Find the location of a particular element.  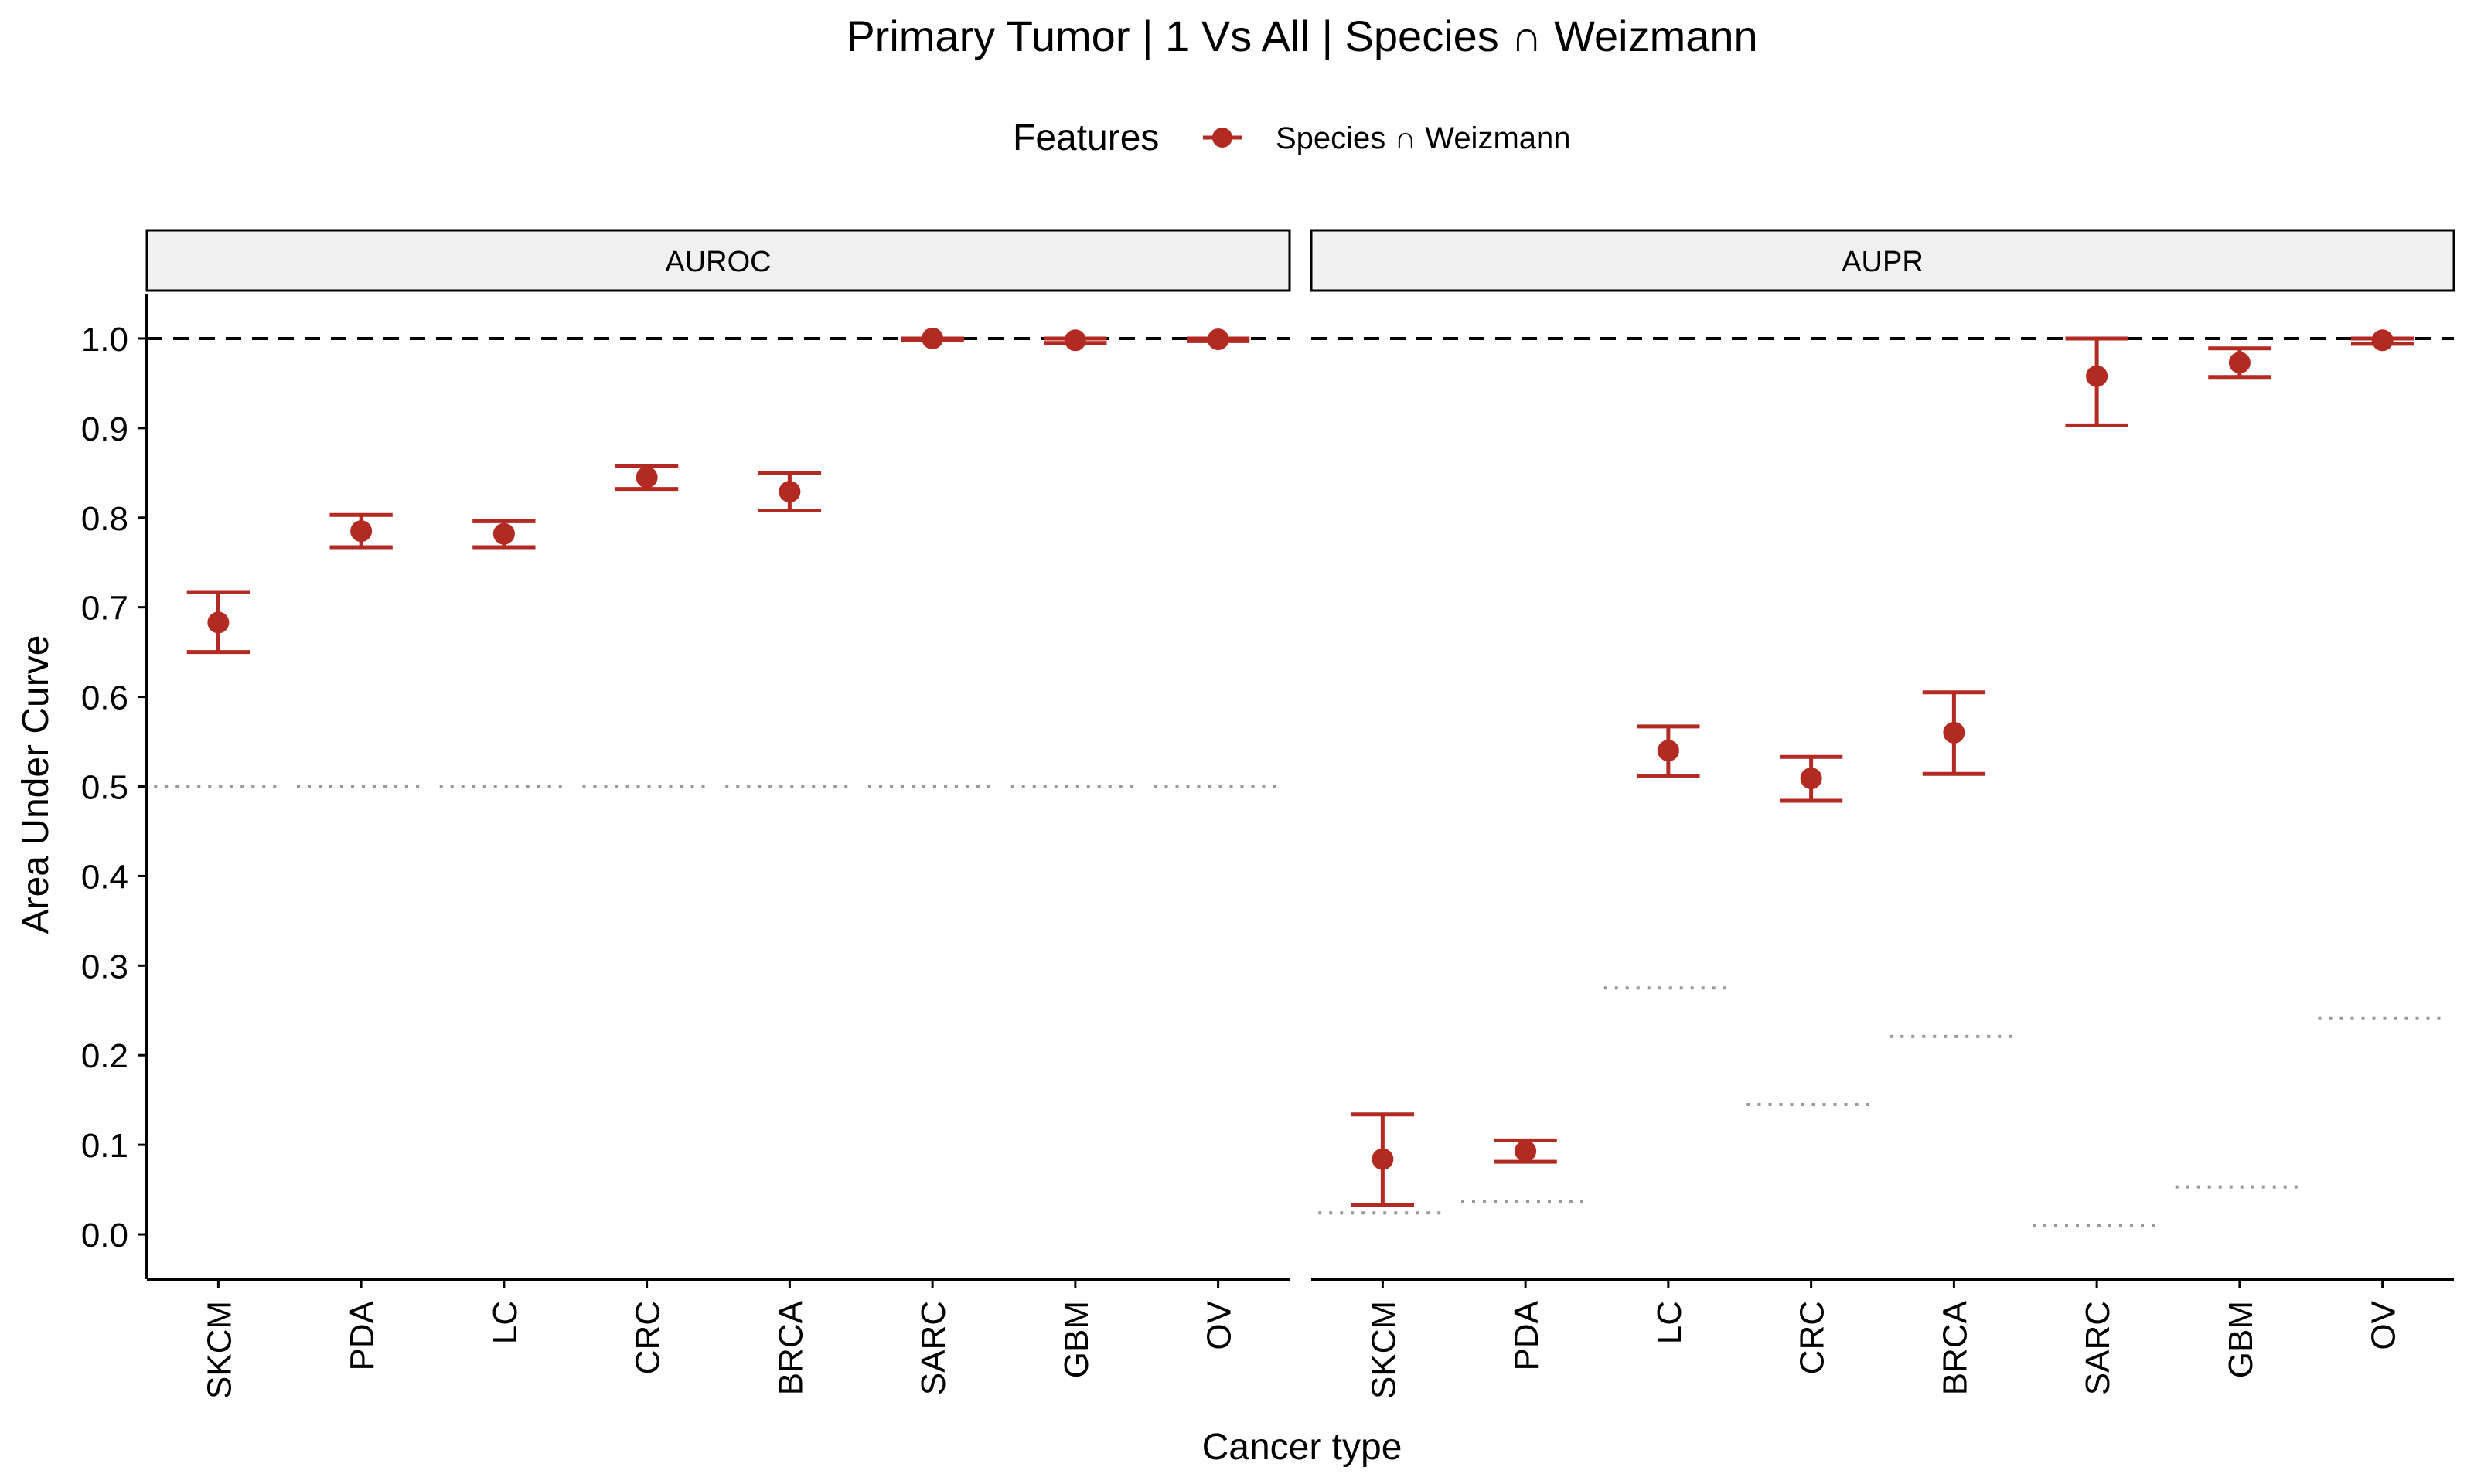

y-tick-label: 0.7 is located at coordinates (104, 609).